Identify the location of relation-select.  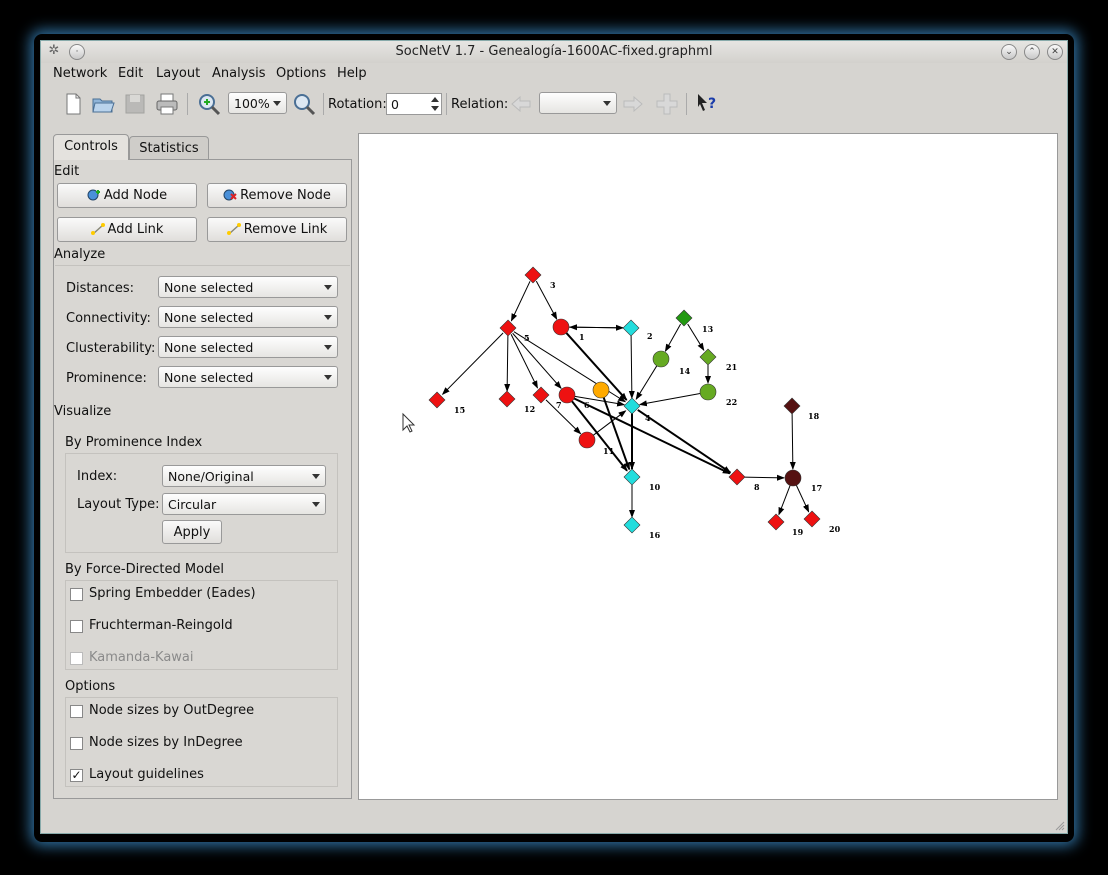
(578, 103).